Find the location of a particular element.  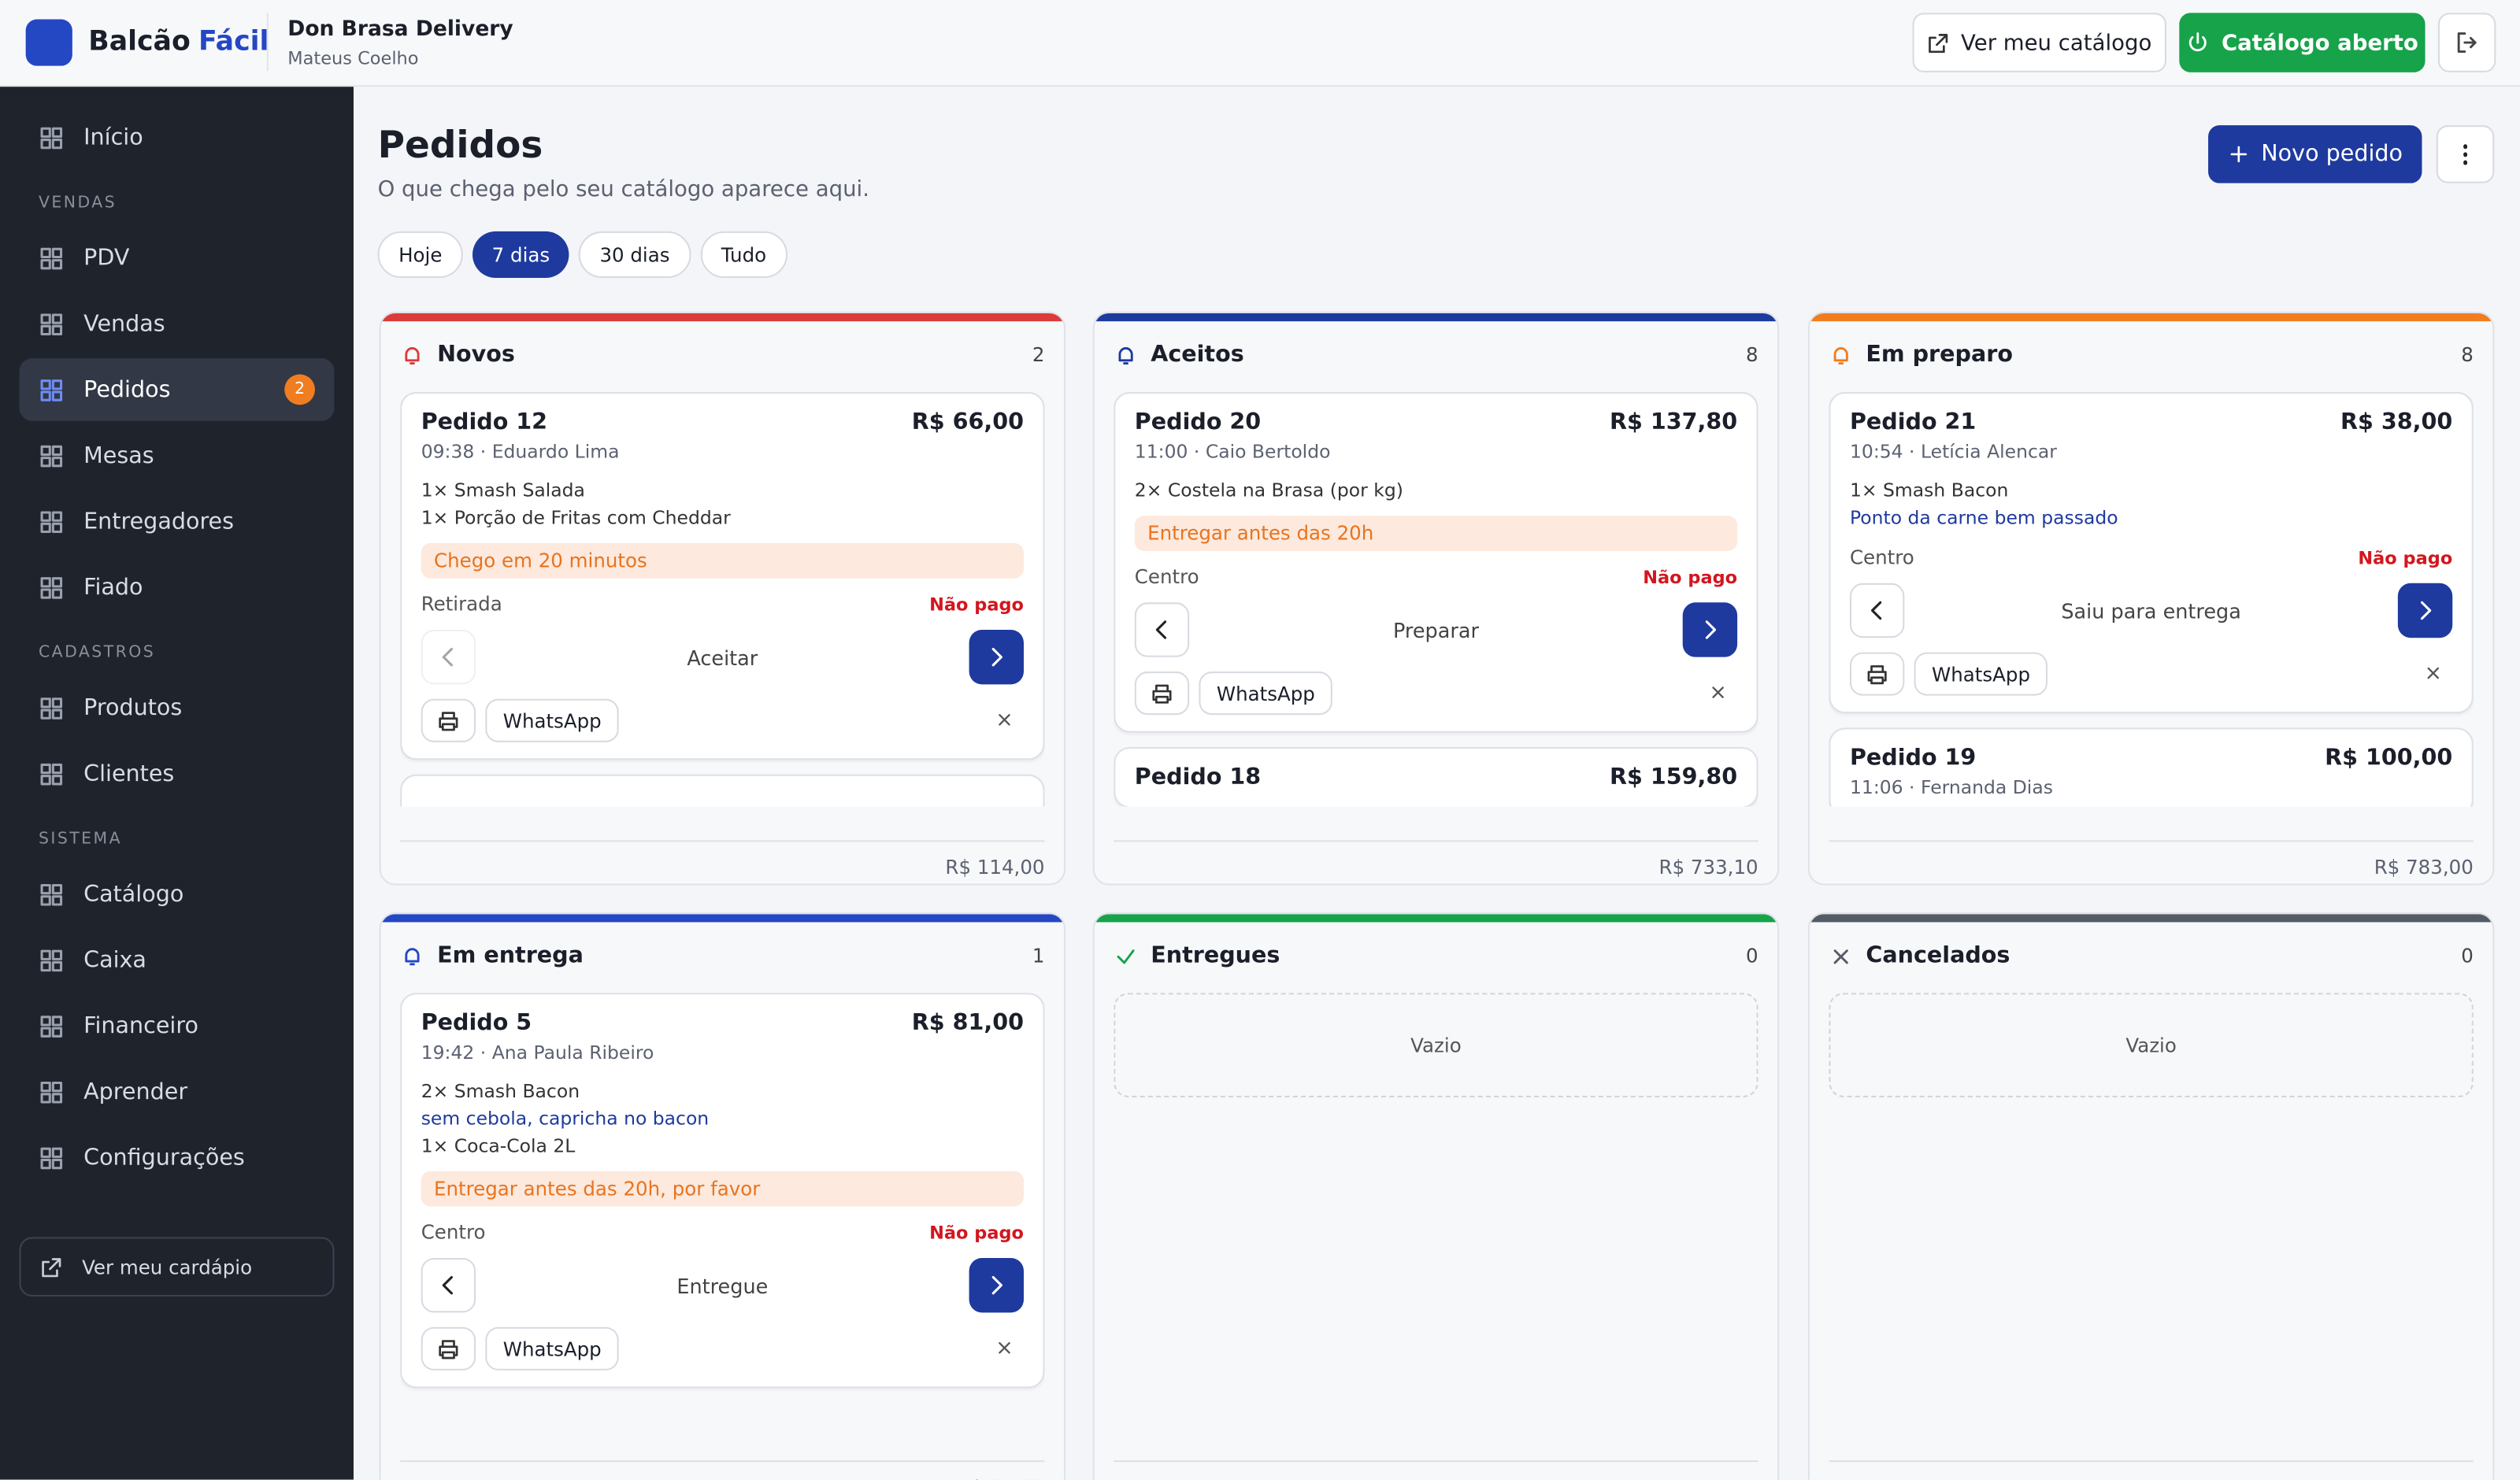

column-header: Cancelados 0 is located at coordinates (2151, 956).